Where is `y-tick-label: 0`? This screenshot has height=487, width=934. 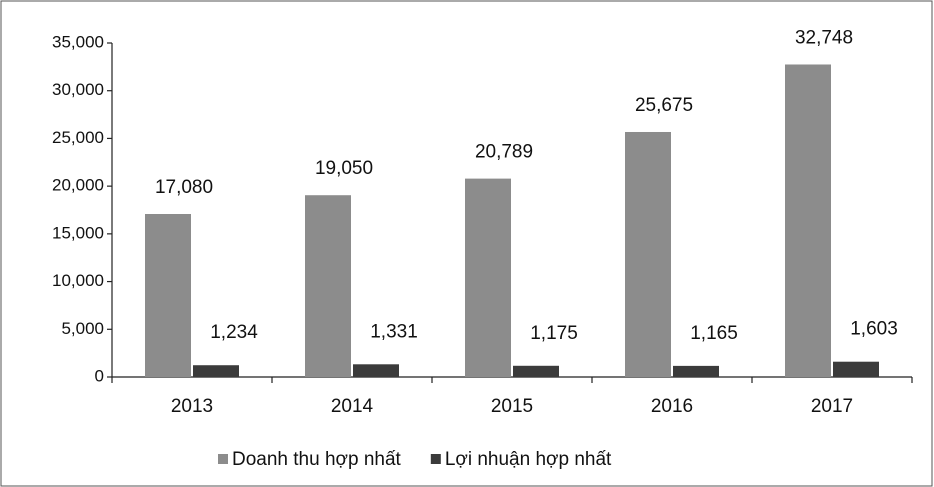 y-tick-label: 0 is located at coordinates (99, 375).